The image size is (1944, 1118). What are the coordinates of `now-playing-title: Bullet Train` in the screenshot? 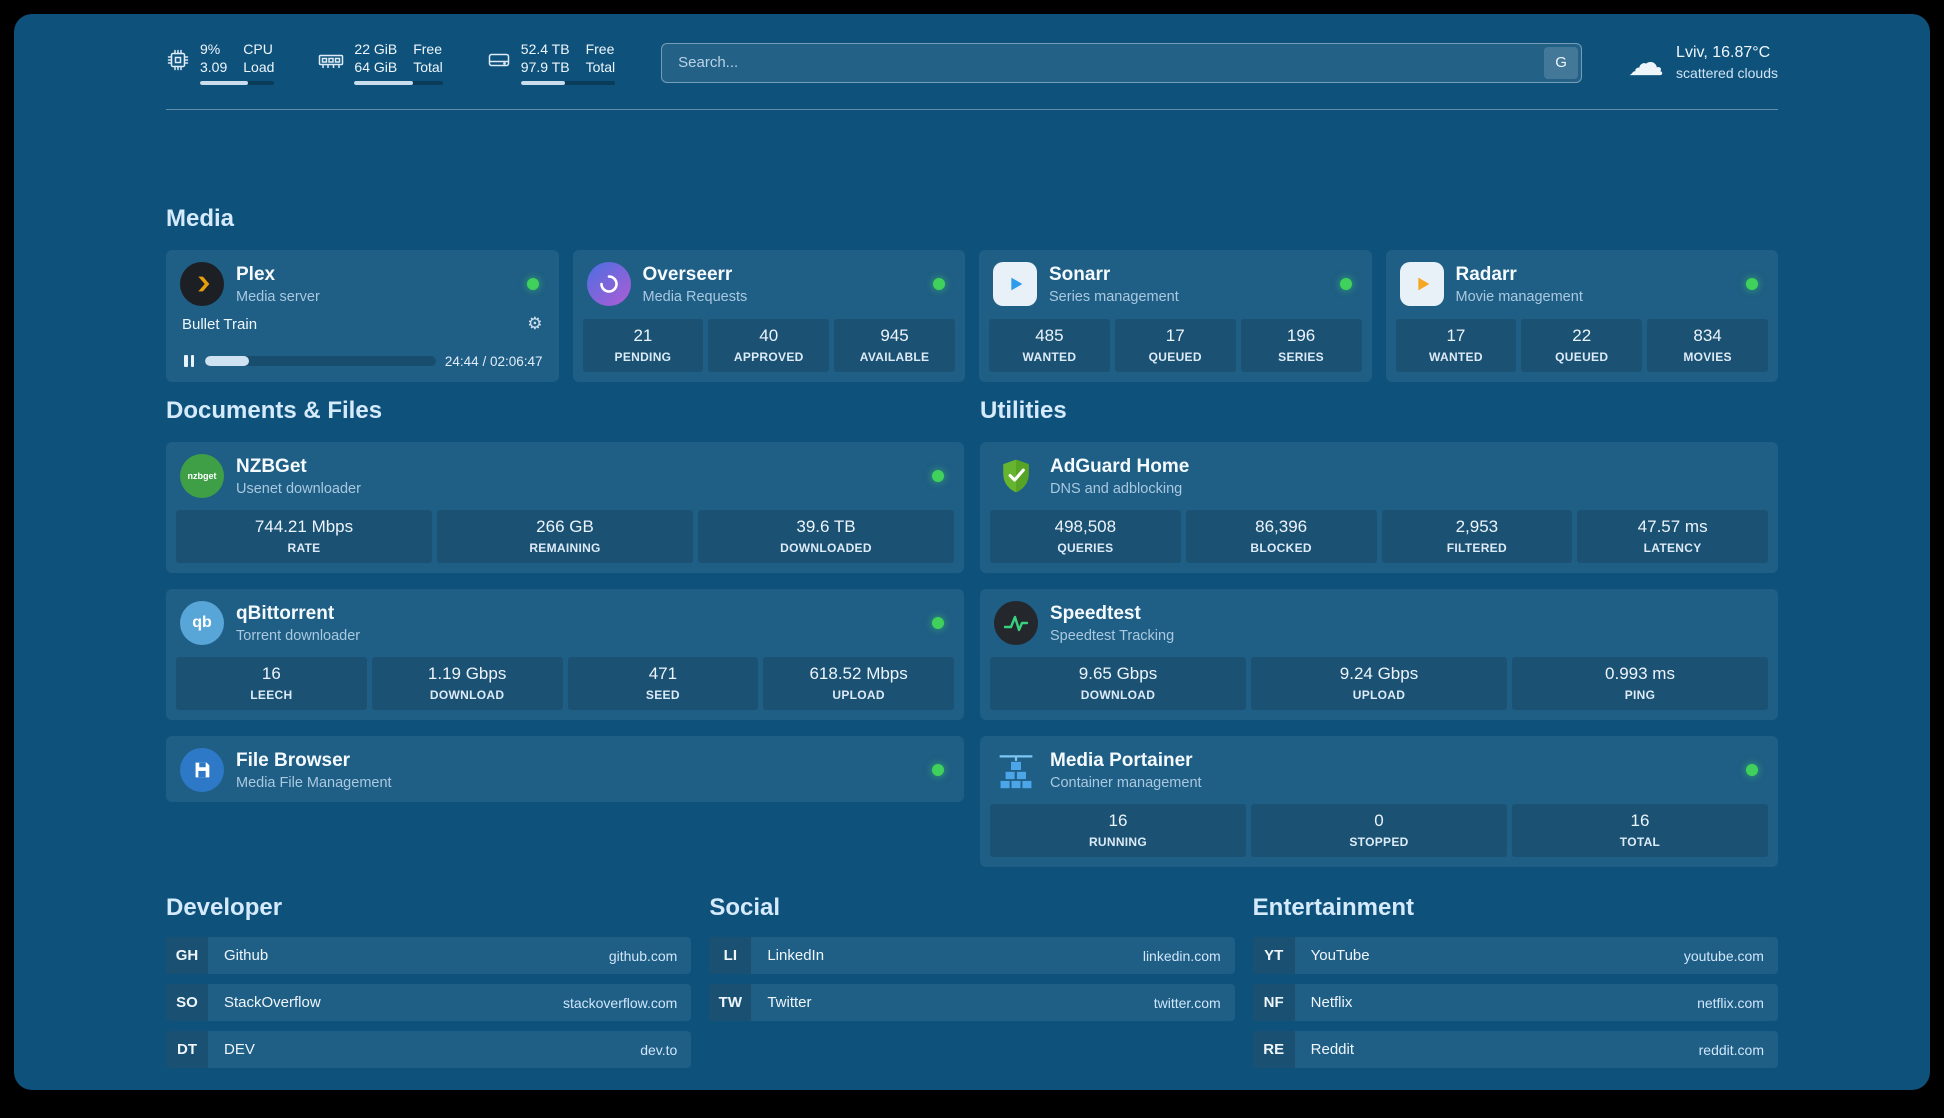 It's located at (220, 324).